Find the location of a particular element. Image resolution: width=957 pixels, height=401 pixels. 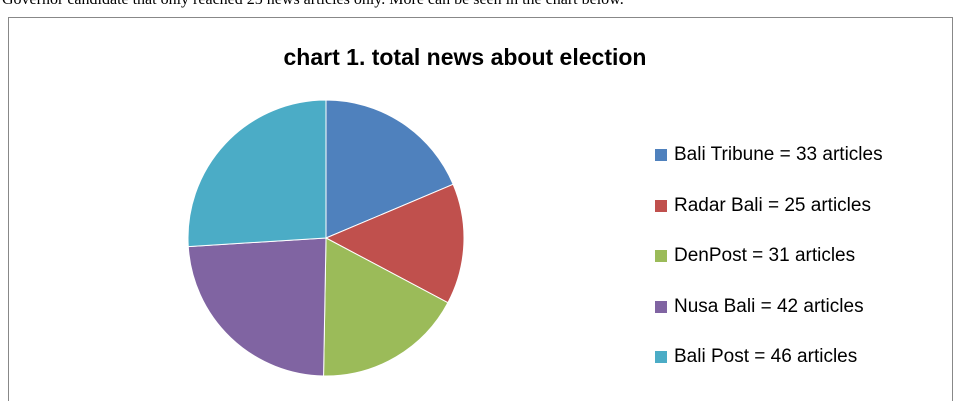

pie-slice-denpost is located at coordinates (386, 307).